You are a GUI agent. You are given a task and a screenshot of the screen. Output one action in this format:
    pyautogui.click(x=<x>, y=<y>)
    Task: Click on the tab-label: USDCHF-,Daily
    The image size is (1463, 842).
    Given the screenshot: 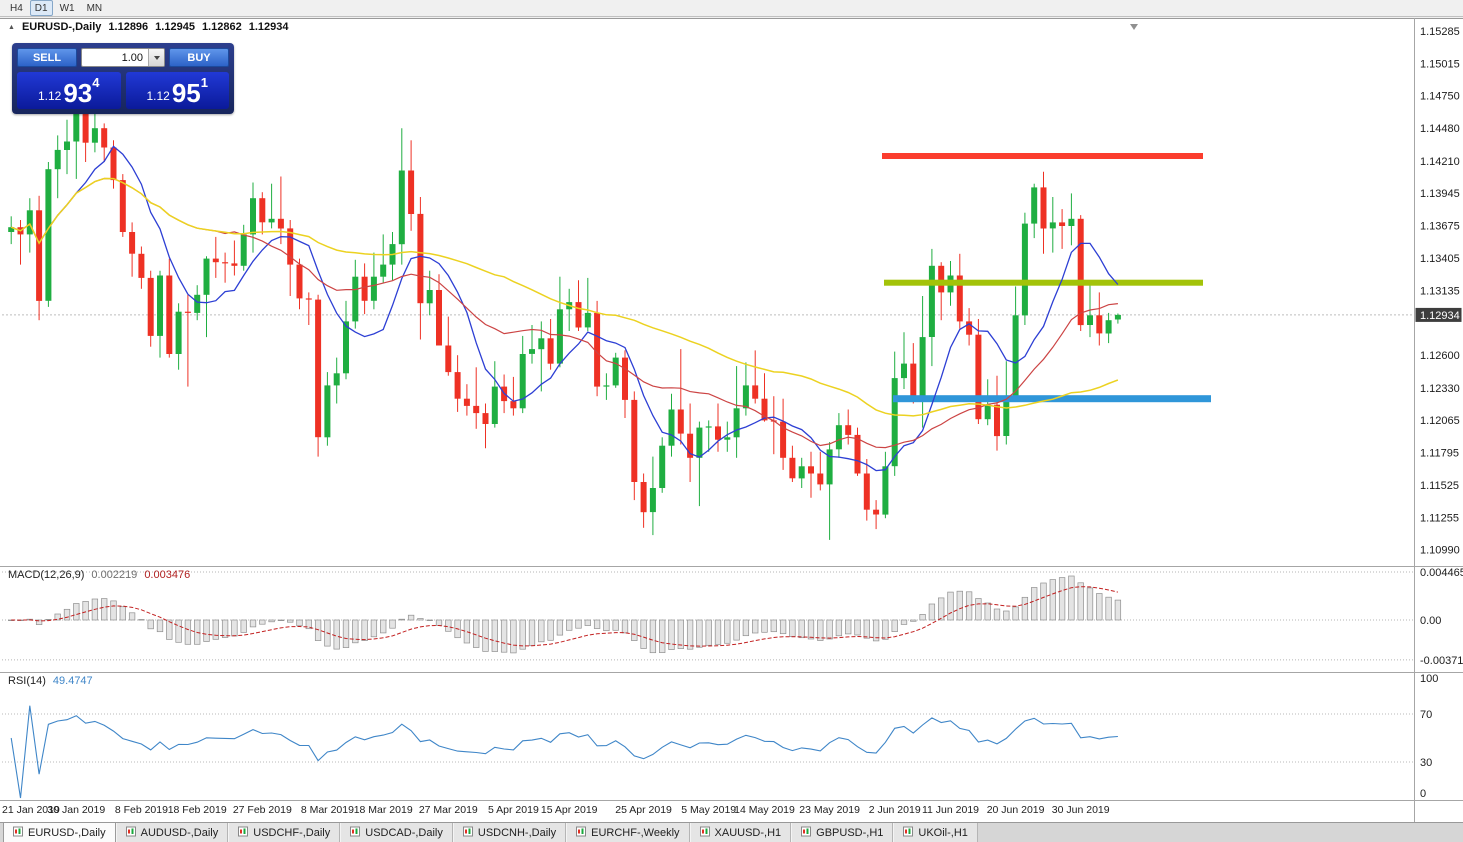 What is the action you would take?
    pyautogui.click(x=292, y=832)
    